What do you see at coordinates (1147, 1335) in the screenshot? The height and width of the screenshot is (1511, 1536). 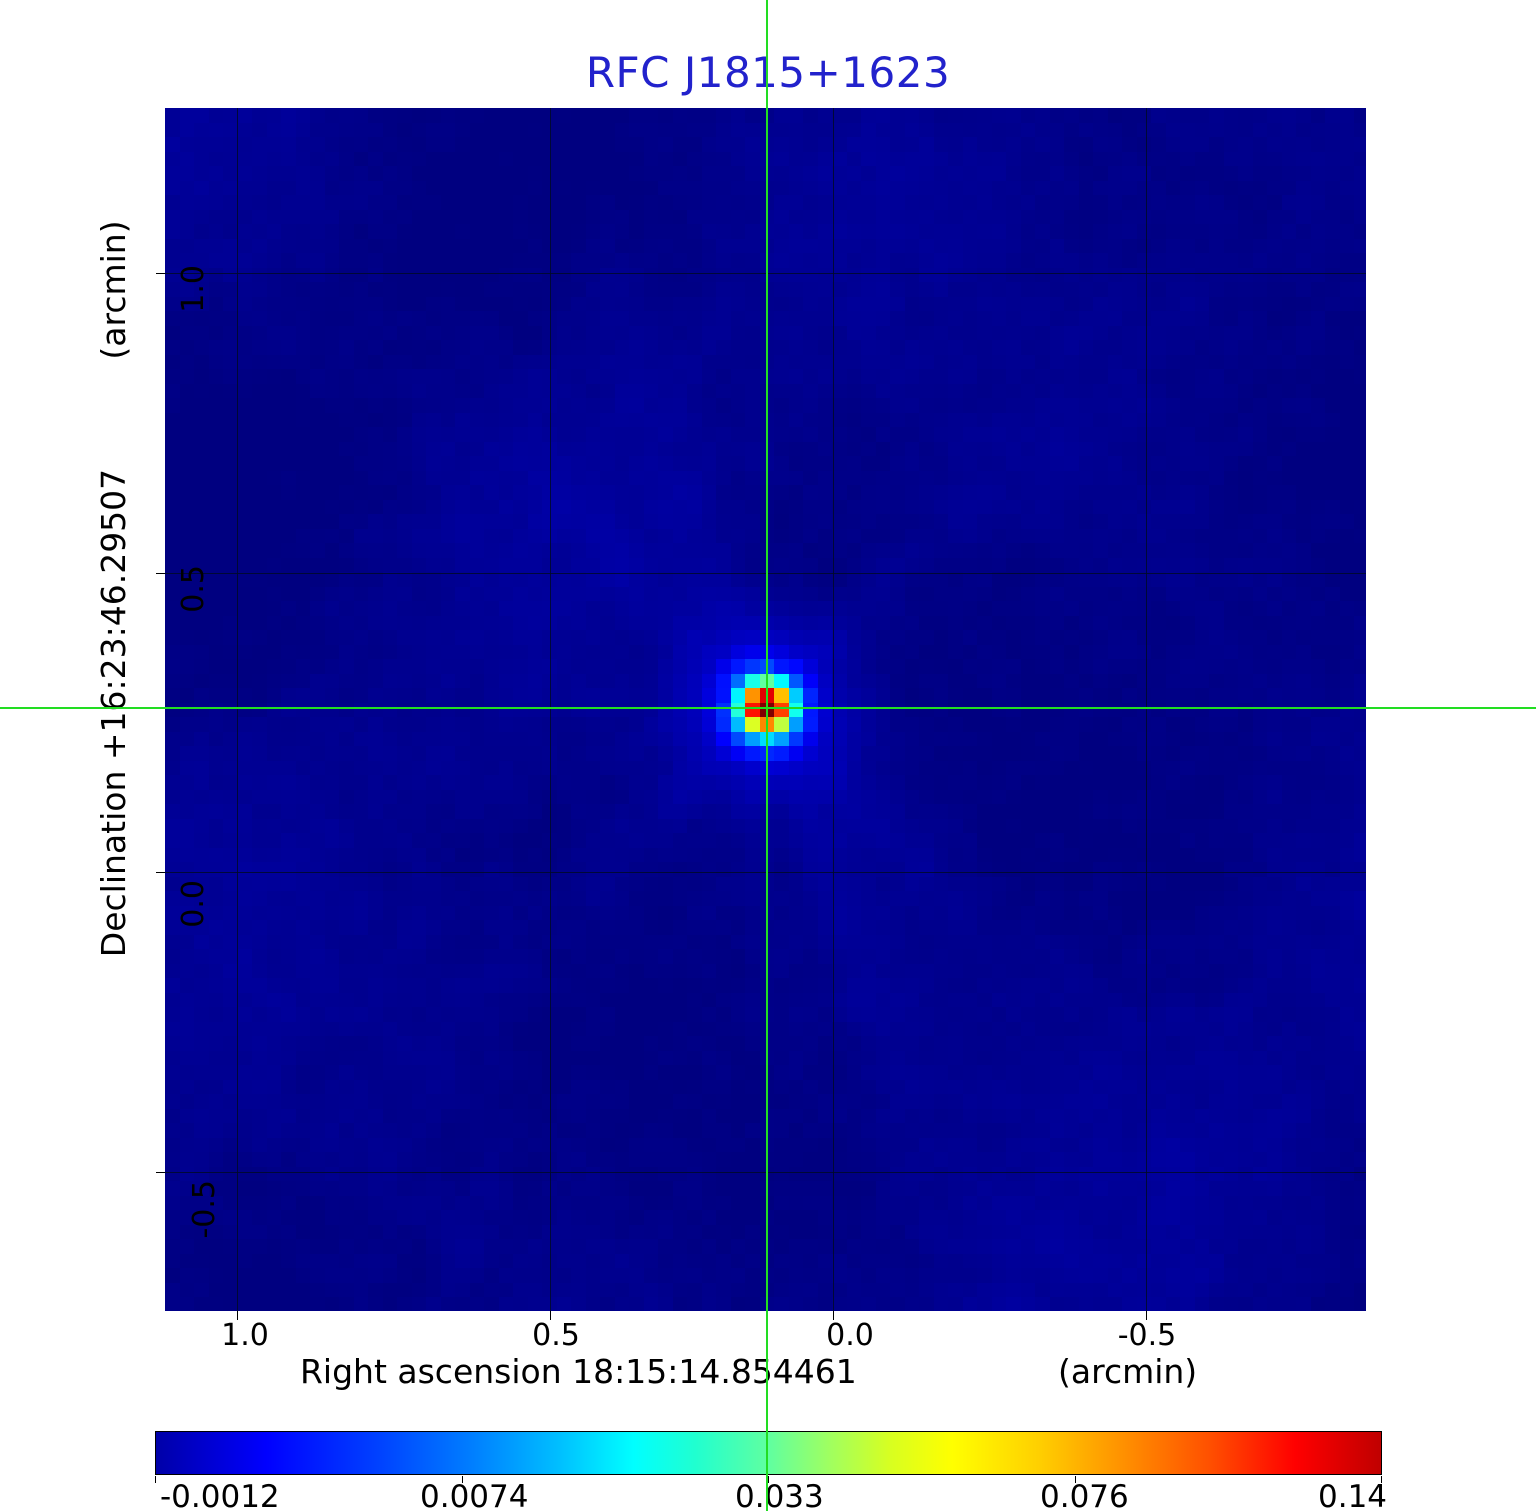 I see `x-tick-label: -0.5` at bounding box center [1147, 1335].